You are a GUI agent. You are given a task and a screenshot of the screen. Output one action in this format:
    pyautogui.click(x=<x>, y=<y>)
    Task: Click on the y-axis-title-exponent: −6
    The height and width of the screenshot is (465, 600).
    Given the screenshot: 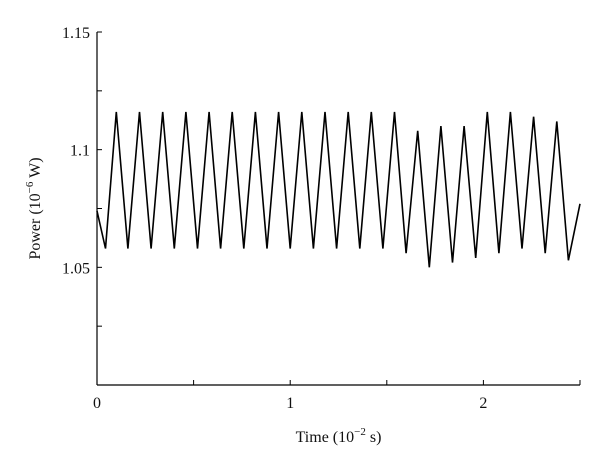 What is the action you would take?
    pyautogui.click(x=30, y=187)
    